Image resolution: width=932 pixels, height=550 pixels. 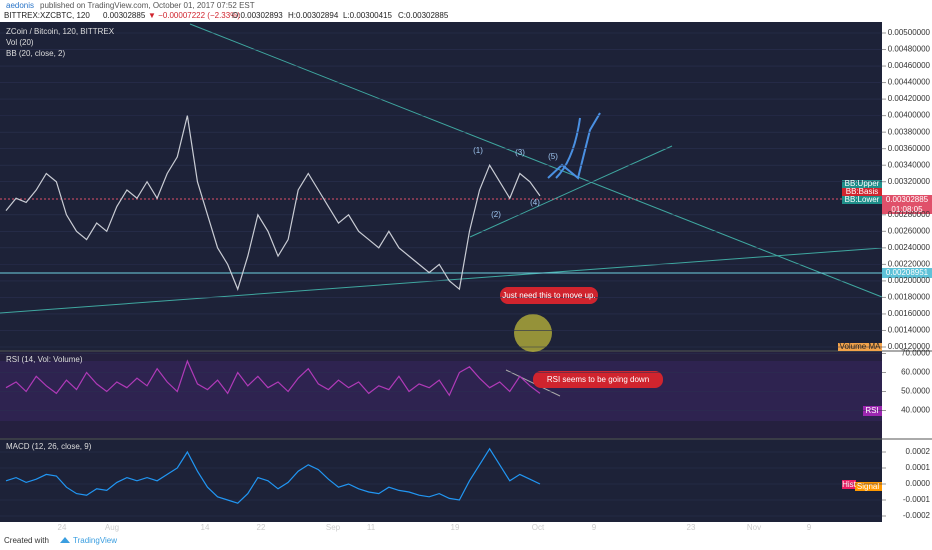 What do you see at coordinates (273, 475) in the screenshot?
I see `macd-line` at bounding box center [273, 475].